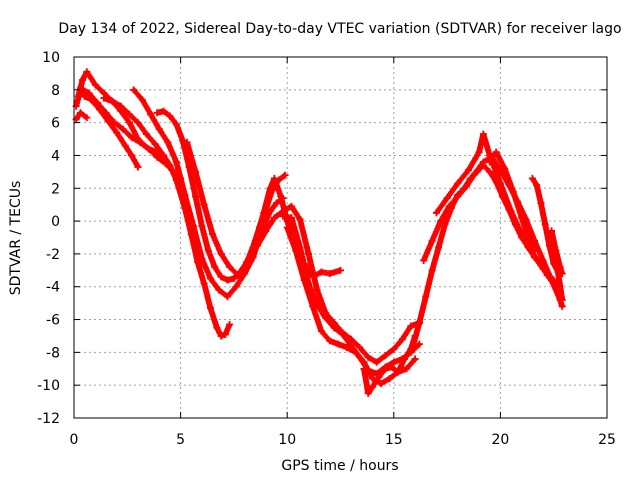 The height and width of the screenshot is (480, 640). What do you see at coordinates (607, 440) in the screenshot?
I see `x-tick-label: 25` at bounding box center [607, 440].